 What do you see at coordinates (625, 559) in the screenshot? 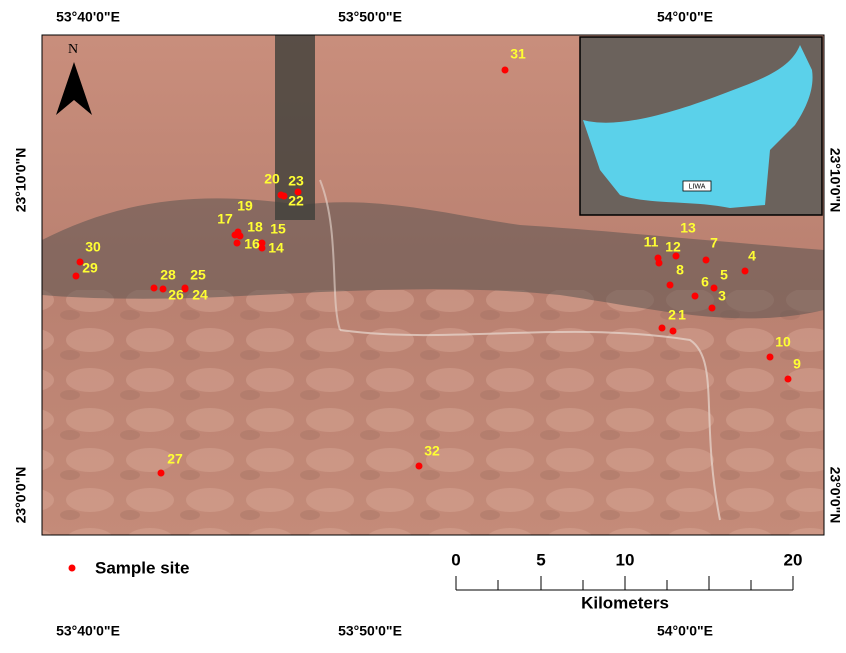
I see `scale-tick-label: 10` at bounding box center [625, 559].